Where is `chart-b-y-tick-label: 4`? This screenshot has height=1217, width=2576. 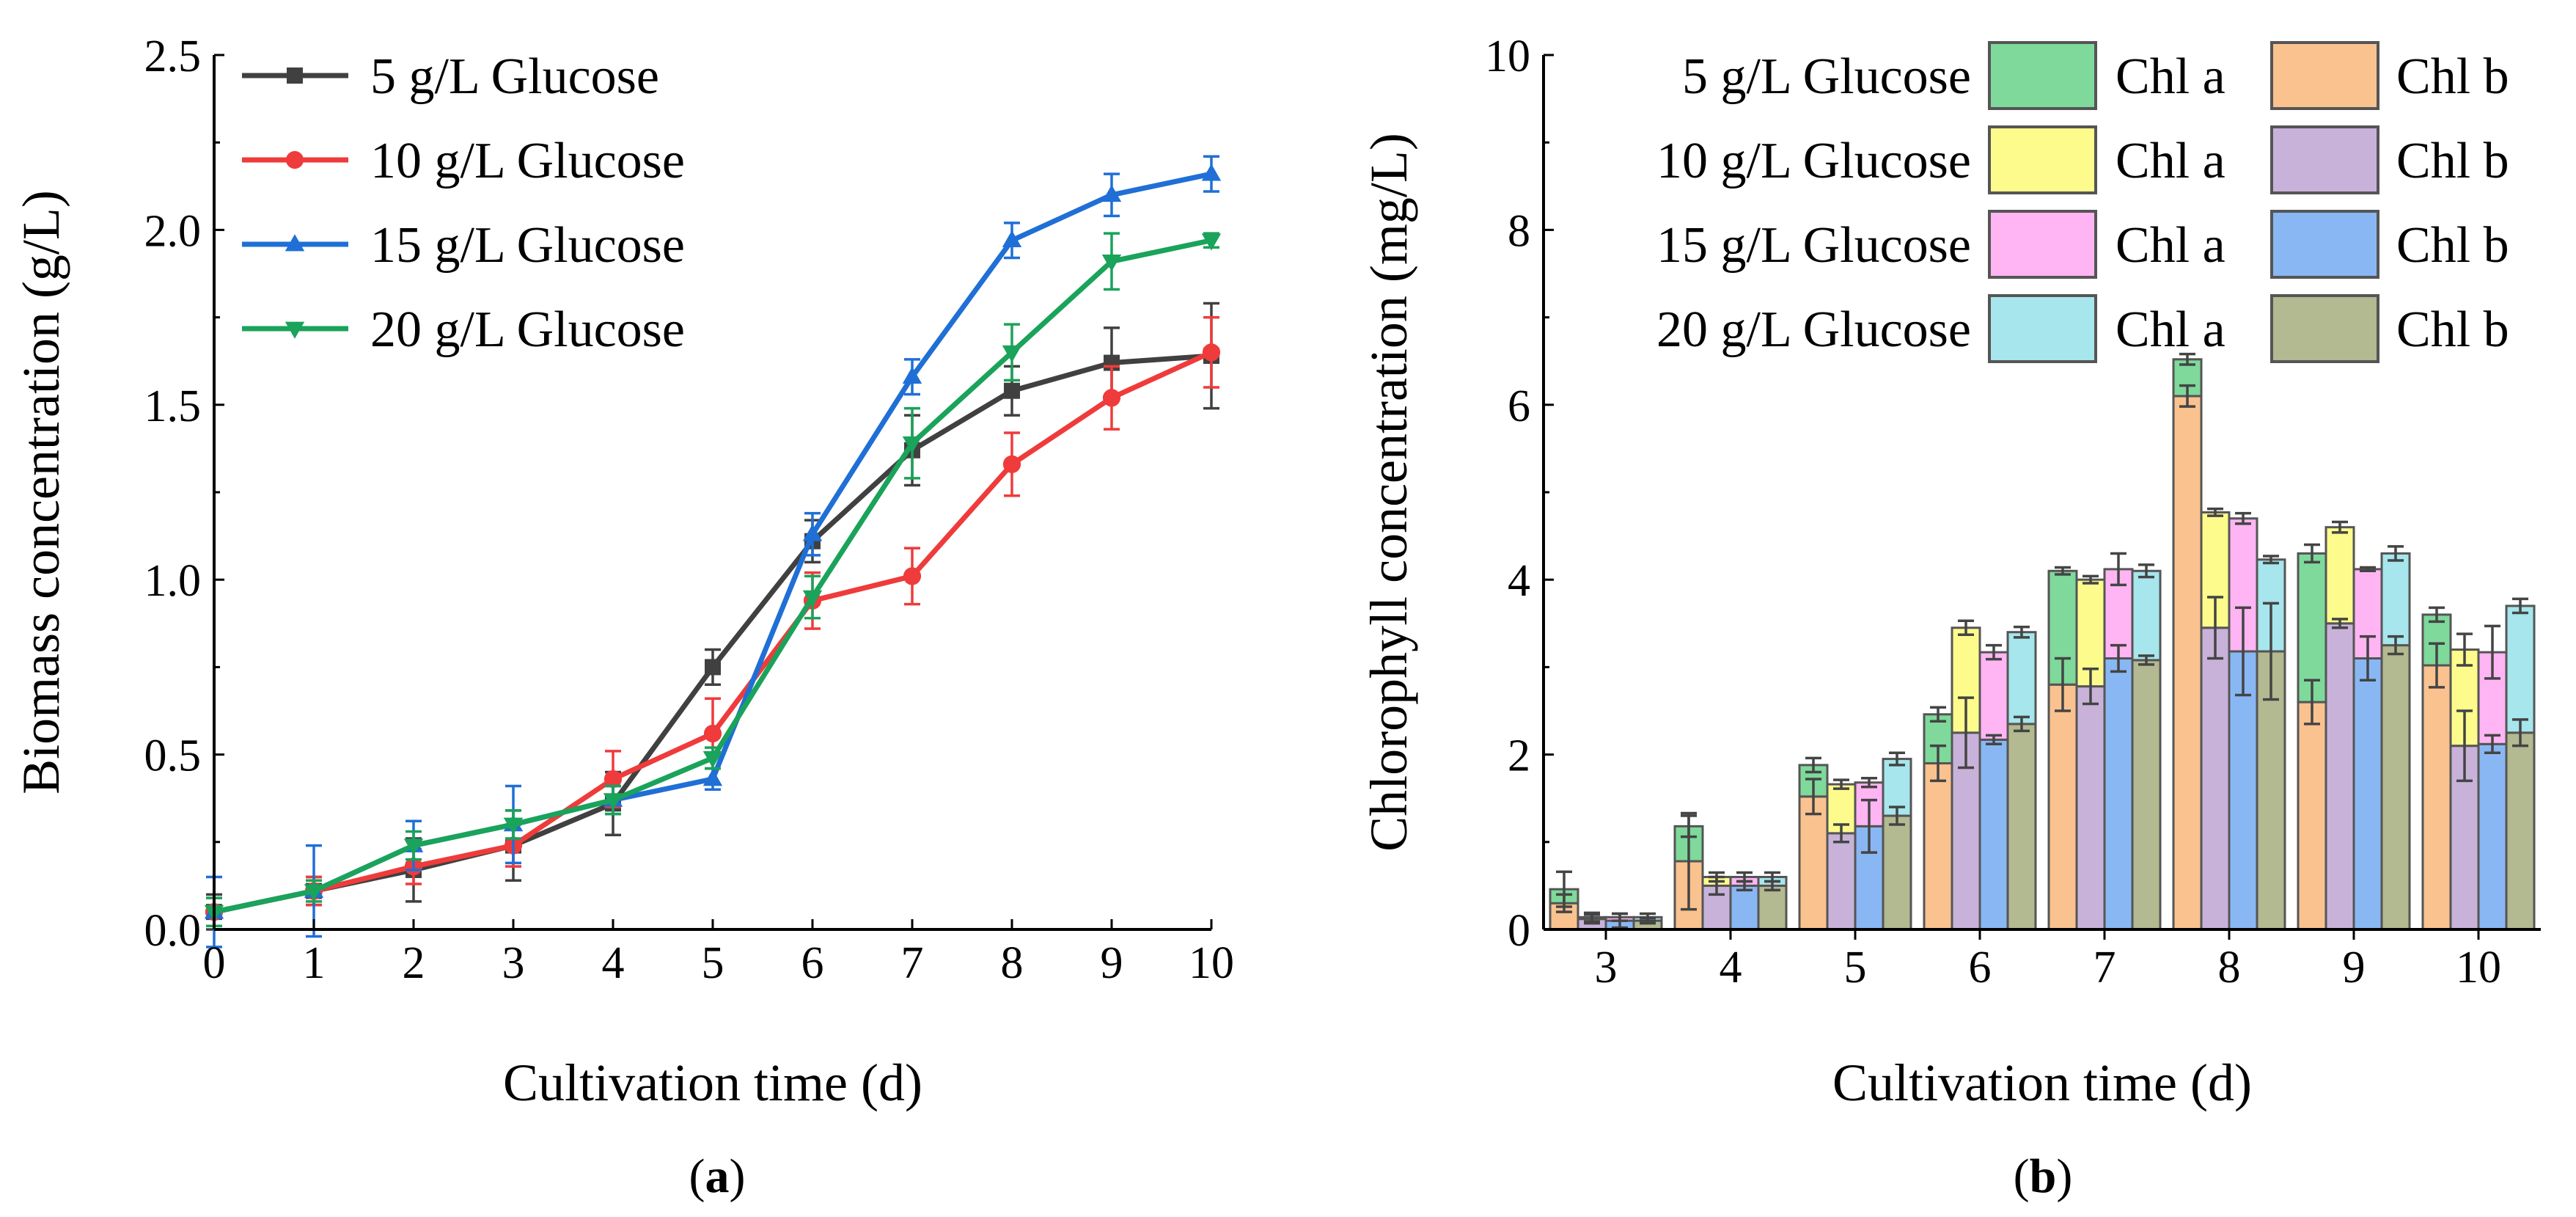
chart-b-y-tick-label: 4 is located at coordinates (1519, 581).